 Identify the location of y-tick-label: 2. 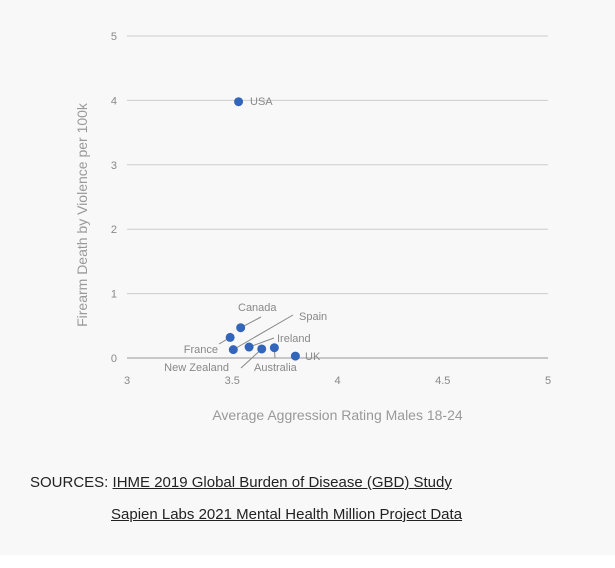
(114, 230).